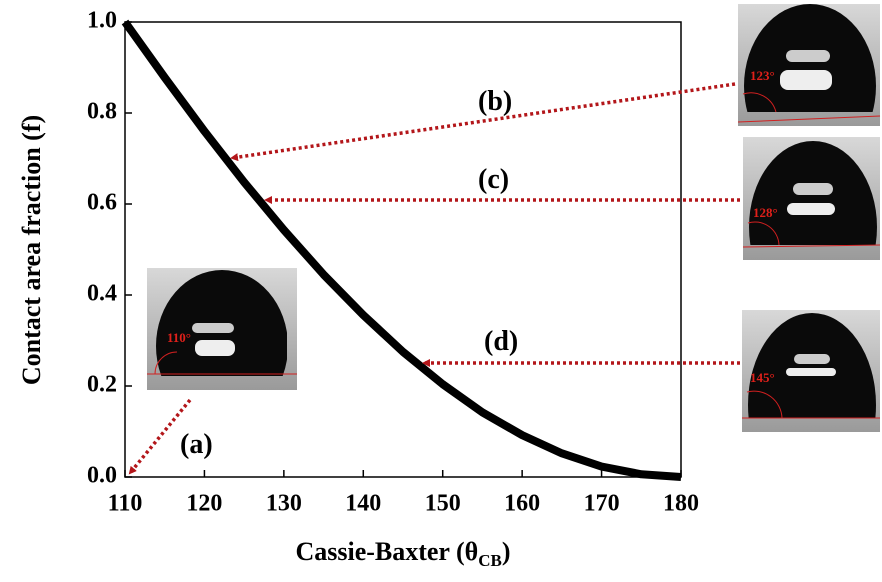  What do you see at coordinates (809, 65) in the screenshot?
I see `droplet-image-b: 123°` at bounding box center [809, 65].